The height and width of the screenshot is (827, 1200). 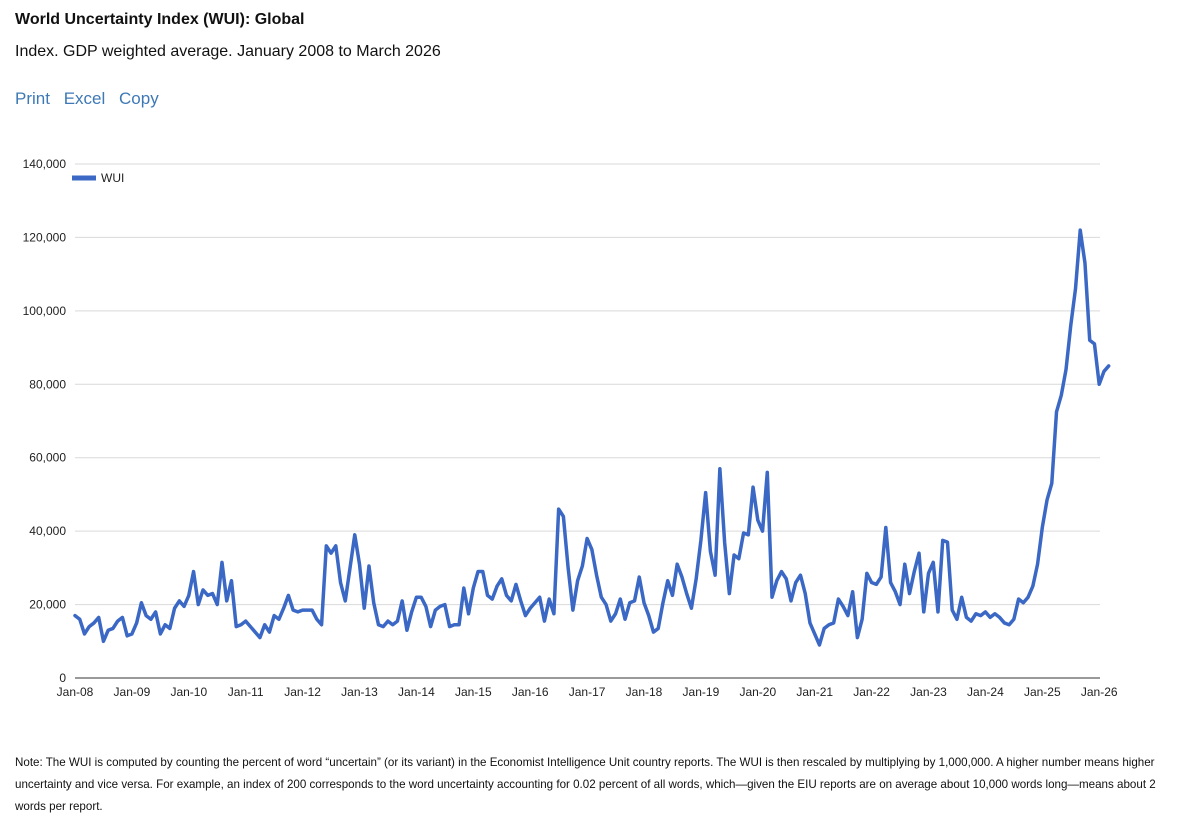 I want to click on y-tick-label: 80,000, so click(x=47, y=384).